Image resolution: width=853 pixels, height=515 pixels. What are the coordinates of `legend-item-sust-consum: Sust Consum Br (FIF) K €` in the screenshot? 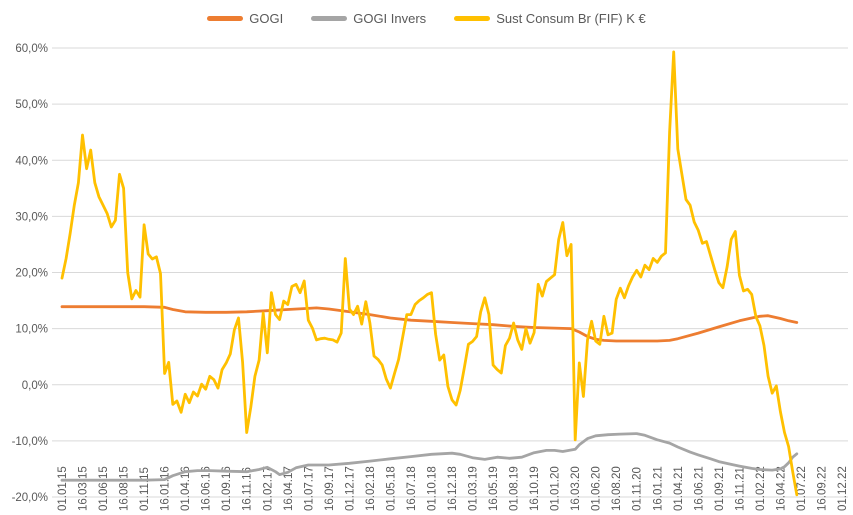 It's located at (550, 18).